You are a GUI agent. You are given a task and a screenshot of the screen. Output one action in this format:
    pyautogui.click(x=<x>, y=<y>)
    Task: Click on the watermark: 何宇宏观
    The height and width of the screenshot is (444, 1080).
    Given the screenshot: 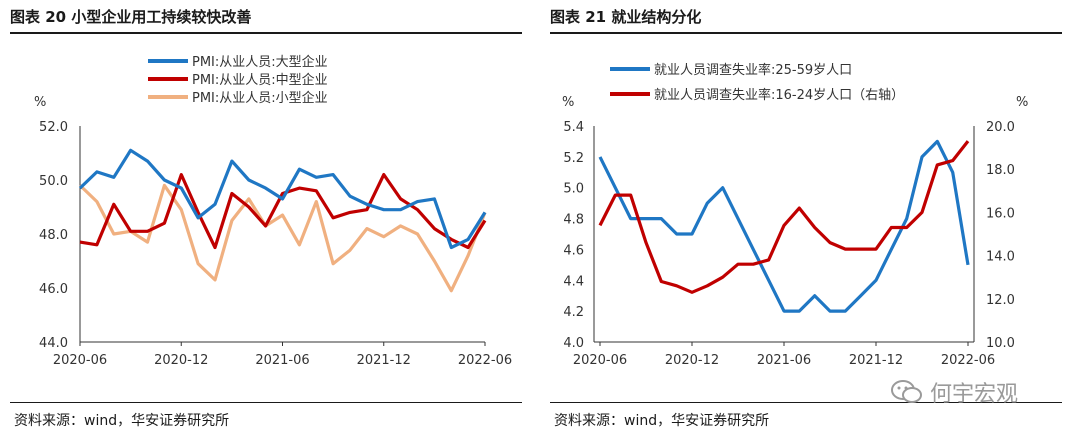 What is the action you would take?
    pyautogui.click(x=954, y=392)
    